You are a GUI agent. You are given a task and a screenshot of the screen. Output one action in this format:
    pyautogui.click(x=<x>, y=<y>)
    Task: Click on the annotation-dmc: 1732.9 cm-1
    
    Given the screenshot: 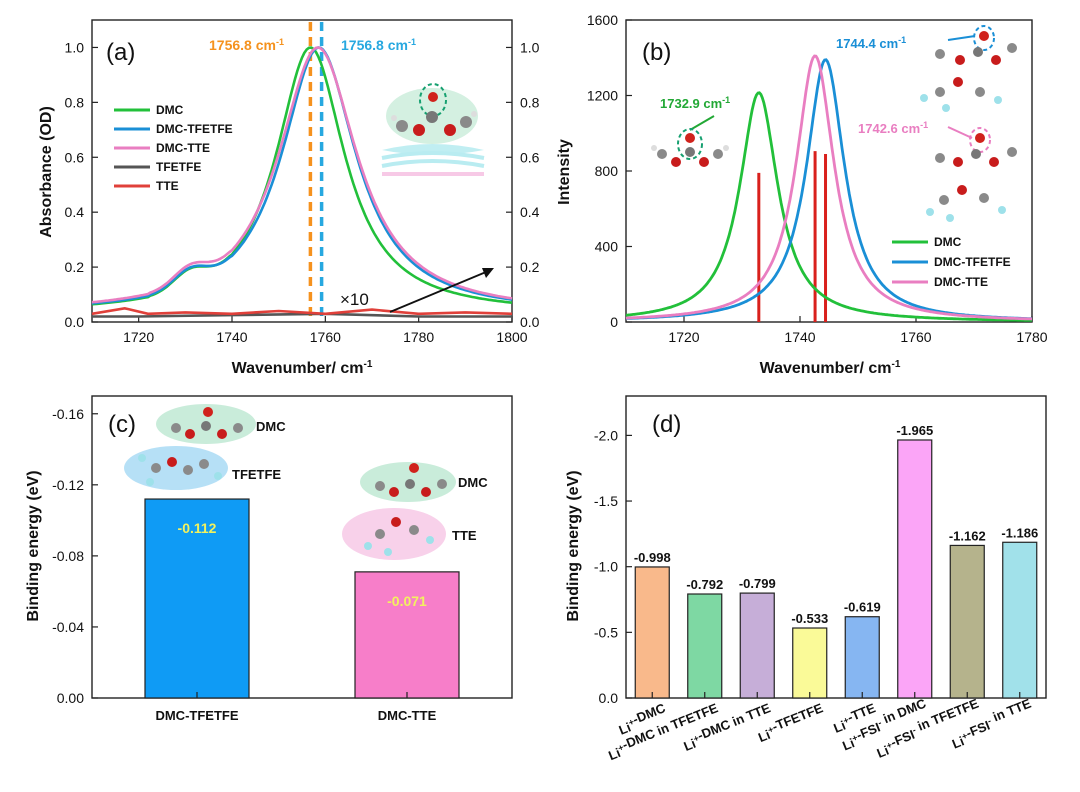 What is the action you would take?
    pyautogui.click(x=695, y=103)
    